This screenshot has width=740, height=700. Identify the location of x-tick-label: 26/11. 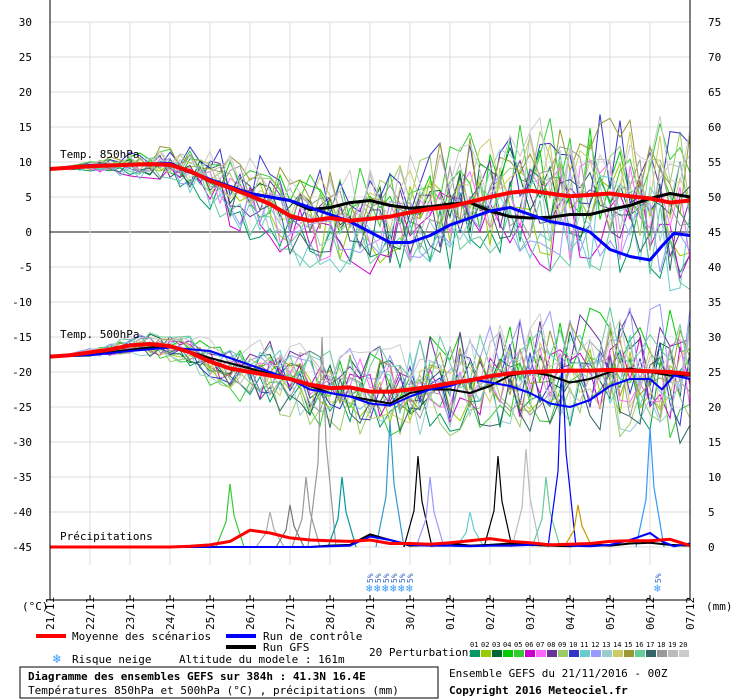
(250, 613).